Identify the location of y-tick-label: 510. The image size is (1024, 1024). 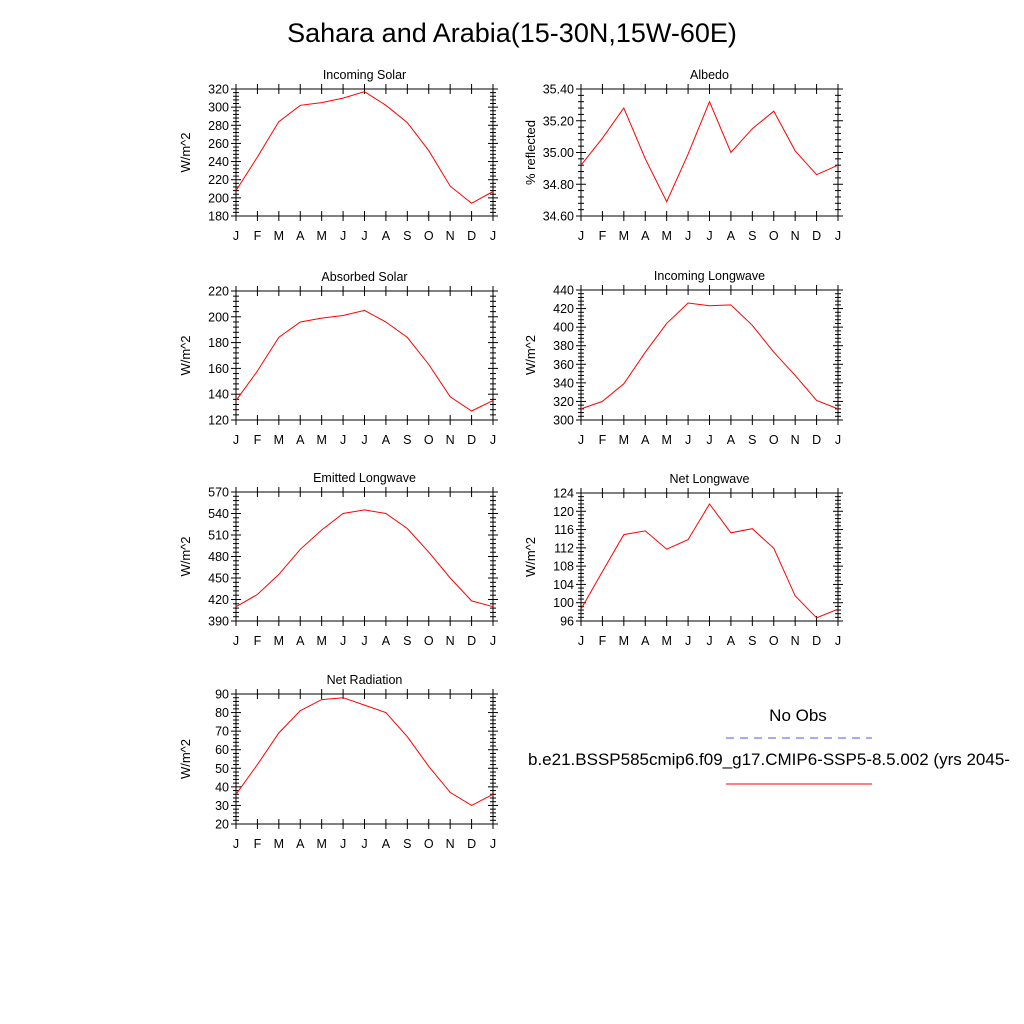
(218, 536).